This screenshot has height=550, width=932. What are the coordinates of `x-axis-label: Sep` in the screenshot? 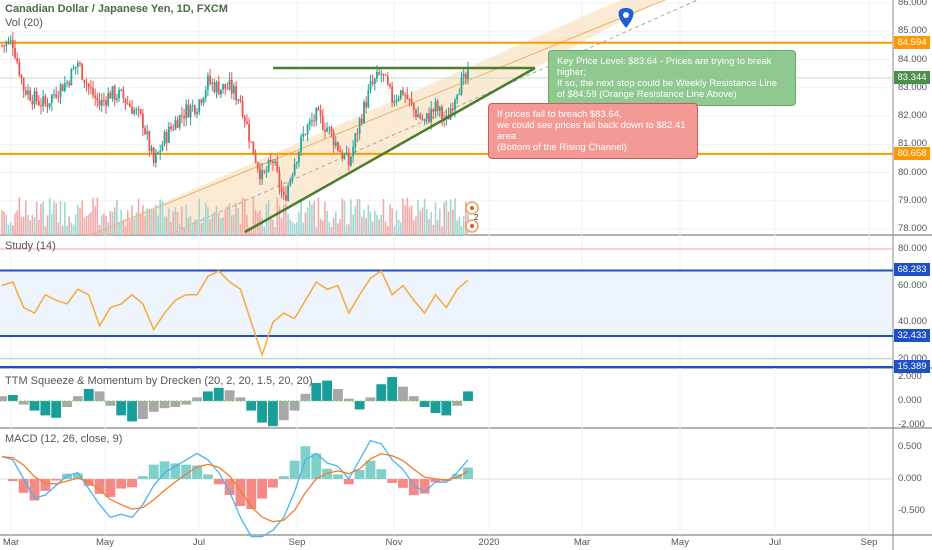 It's located at (869, 542).